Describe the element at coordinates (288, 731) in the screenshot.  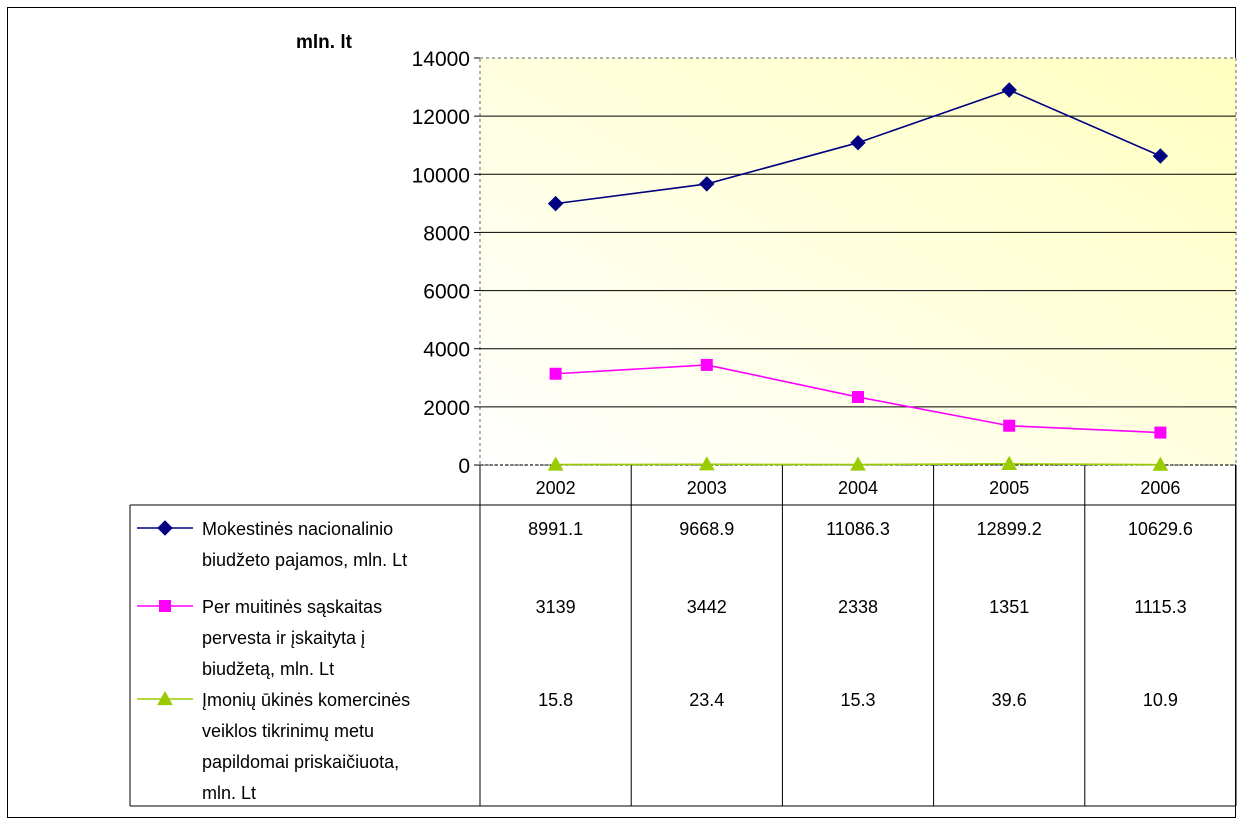
I see `legend-label: veiklos tikrinimų metu` at that location.